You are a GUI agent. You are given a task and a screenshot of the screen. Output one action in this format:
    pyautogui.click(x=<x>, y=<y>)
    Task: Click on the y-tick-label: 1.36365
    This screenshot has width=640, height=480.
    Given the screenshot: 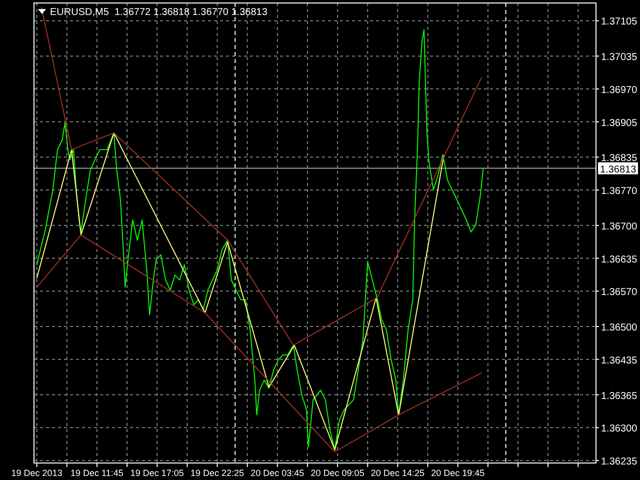 What is the action you would take?
    pyautogui.click(x=619, y=396)
    